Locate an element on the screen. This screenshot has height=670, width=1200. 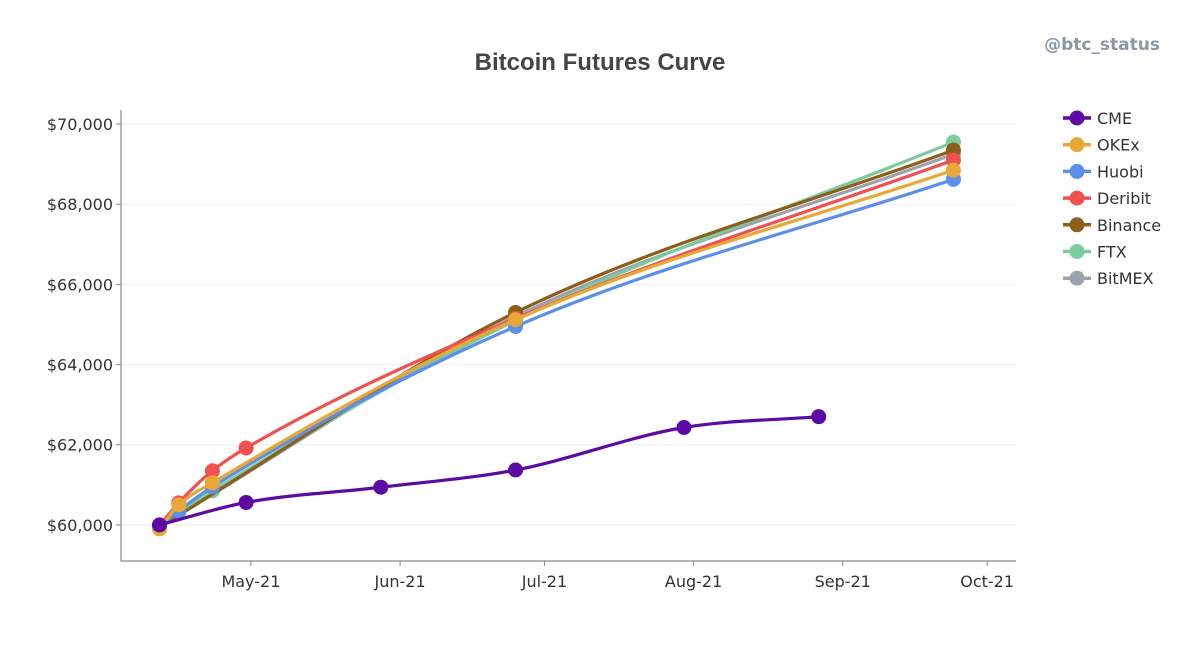
x-tick-label: May-21 is located at coordinates (250, 581).